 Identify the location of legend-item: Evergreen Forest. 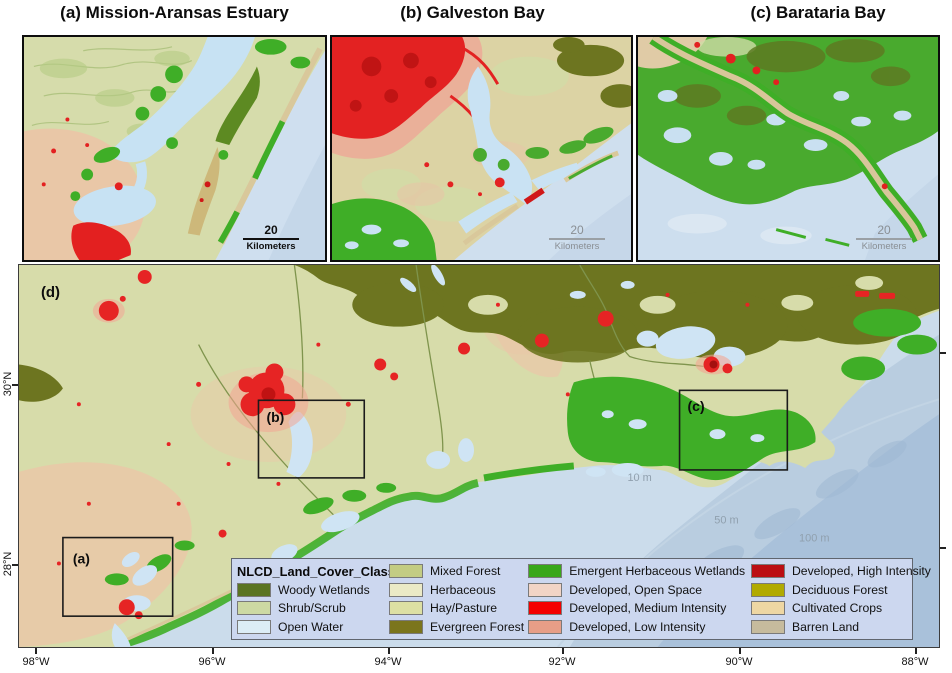
(458, 627).